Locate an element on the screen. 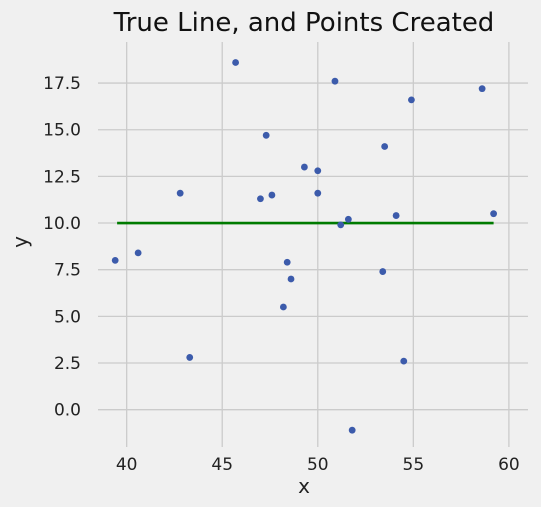 The width and height of the screenshot is (541, 507). x-tick-label: 60 is located at coordinates (509, 465).